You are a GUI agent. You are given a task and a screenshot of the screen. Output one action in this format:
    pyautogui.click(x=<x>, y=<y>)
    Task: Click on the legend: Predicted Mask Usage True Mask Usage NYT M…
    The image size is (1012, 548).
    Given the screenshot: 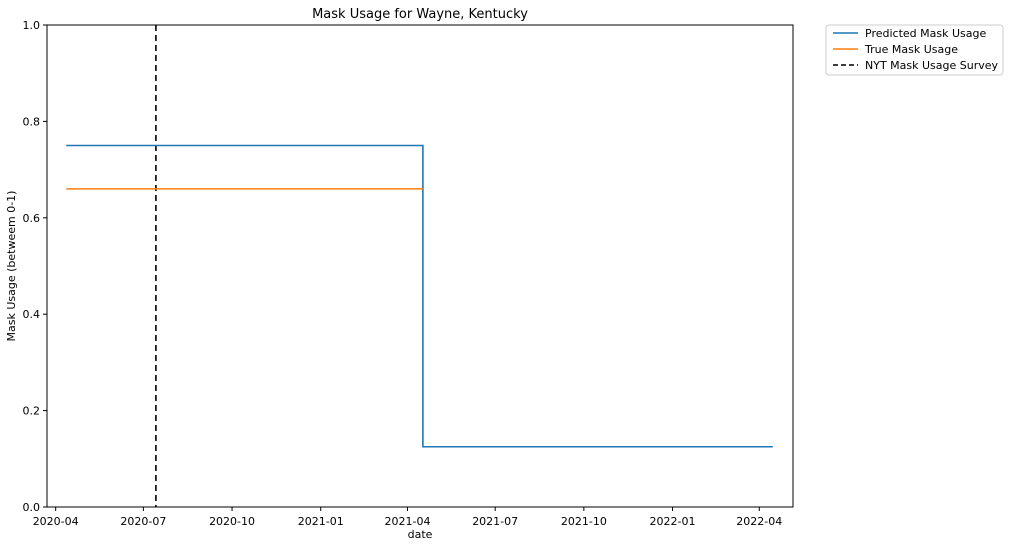 What is the action you would take?
    pyautogui.click(x=914, y=50)
    